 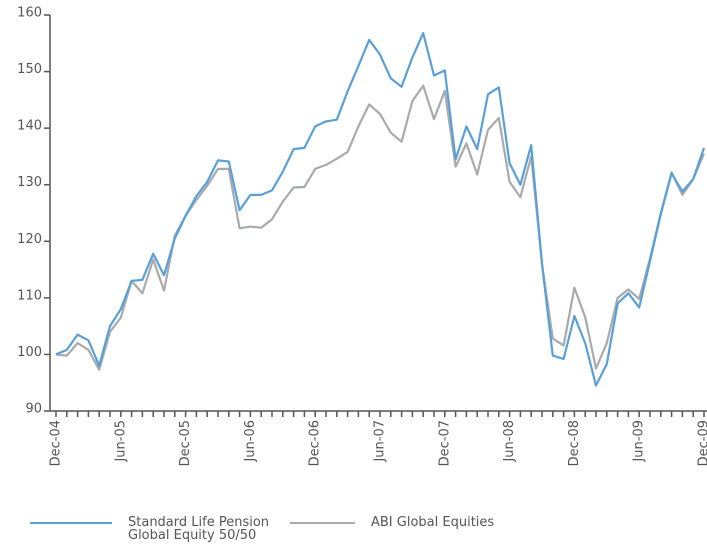 What do you see at coordinates (444, 443) in the screenshot?
I see `x-tick-label: Dec-07` at bounding box center [444, 443].